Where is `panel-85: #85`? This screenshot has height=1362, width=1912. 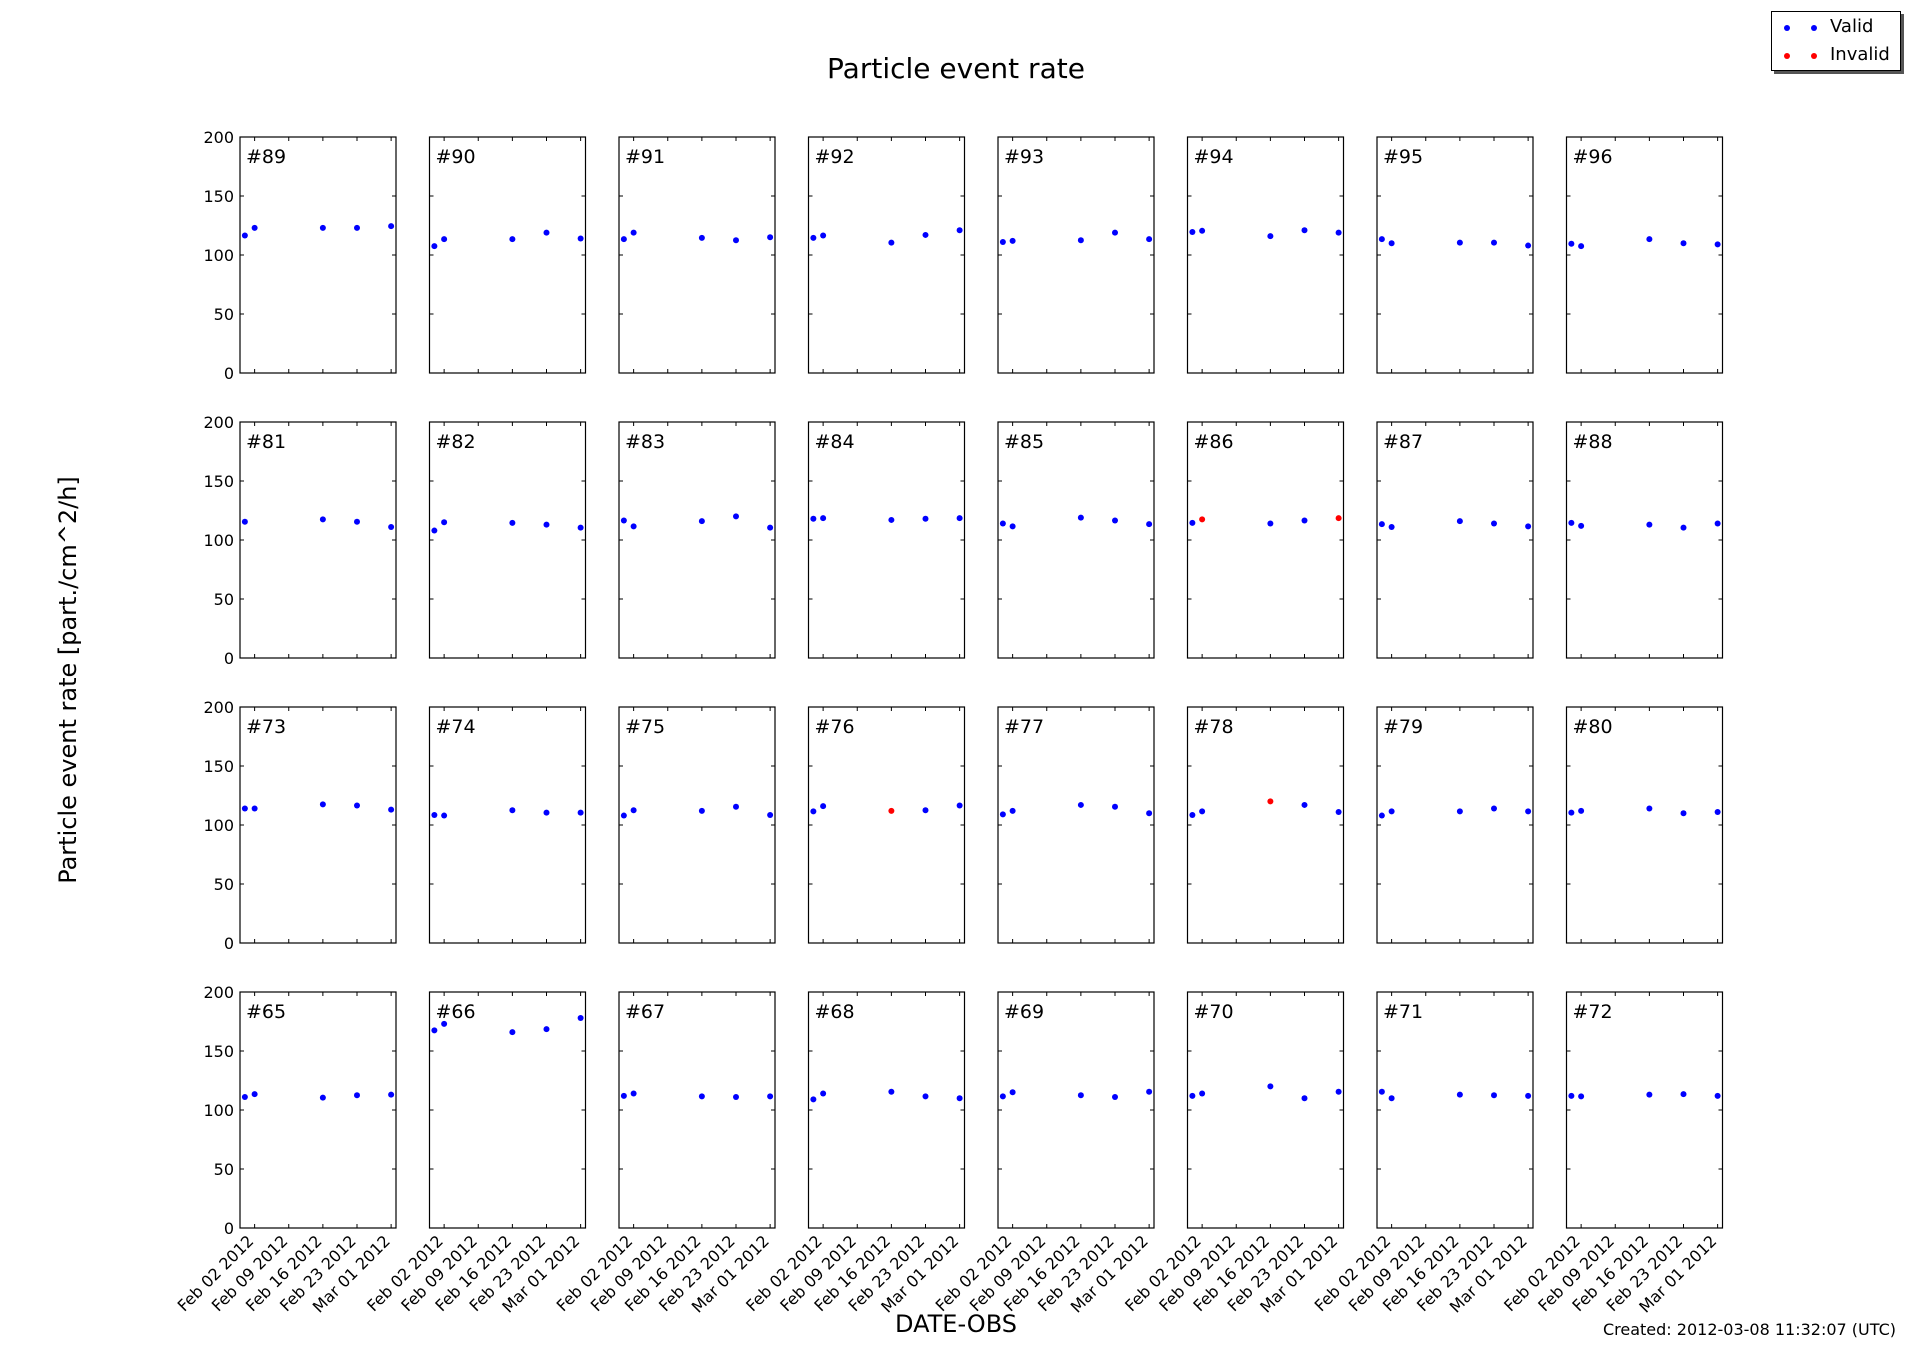
panel-85: #85 is located at coordinates (1076, 540).